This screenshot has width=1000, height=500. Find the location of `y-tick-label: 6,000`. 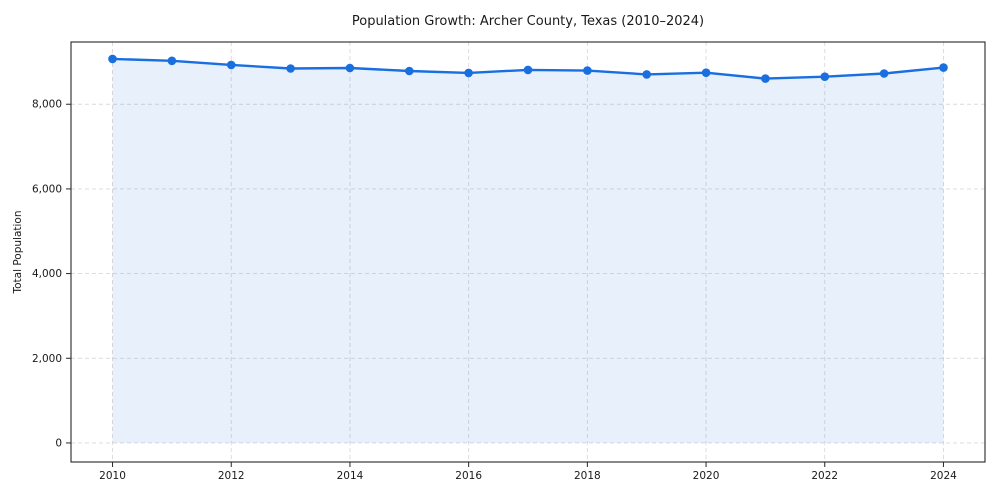

y-tick-label: 6,000 is located at coordinates (47, 189).